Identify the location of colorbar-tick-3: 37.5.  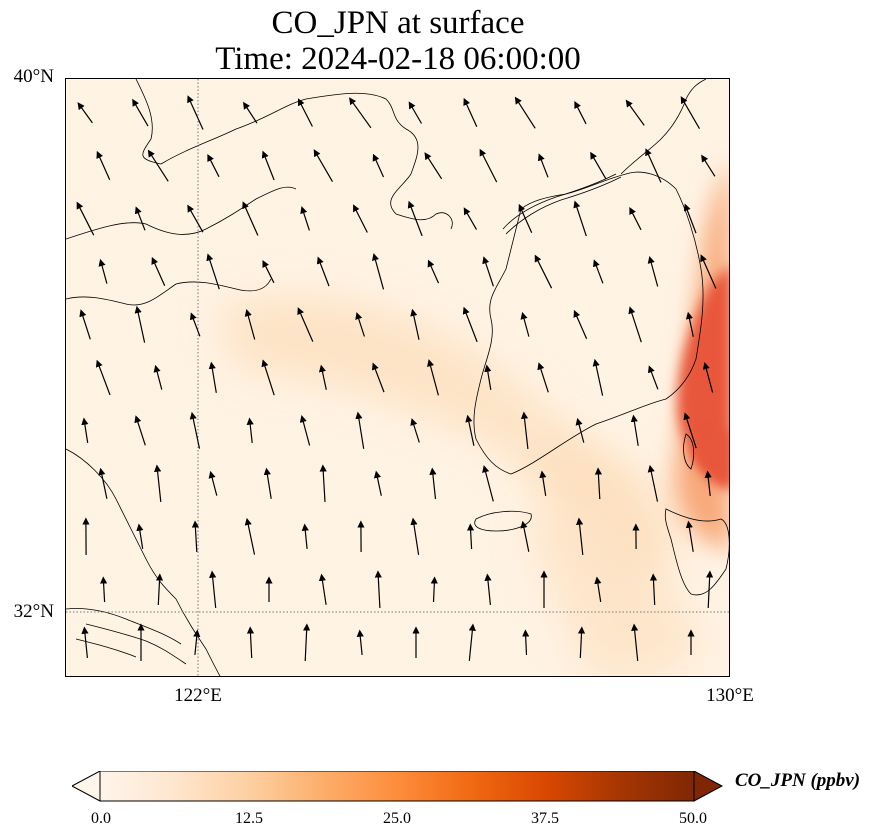
(545, 818).